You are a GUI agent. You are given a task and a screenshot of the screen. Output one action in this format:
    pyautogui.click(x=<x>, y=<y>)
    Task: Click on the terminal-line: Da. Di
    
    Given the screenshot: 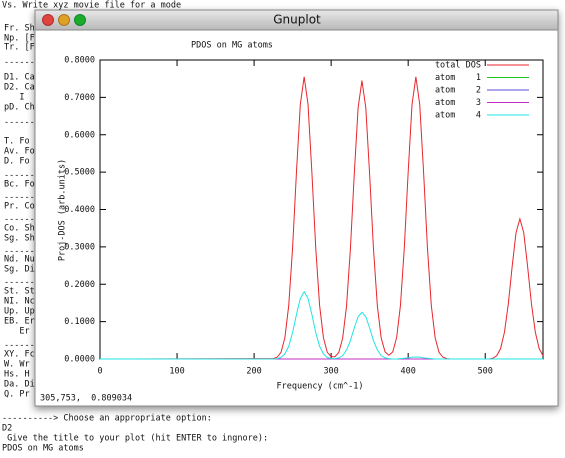 What is the action you would take?
    pyautogui.click(x=19, y=385)
    